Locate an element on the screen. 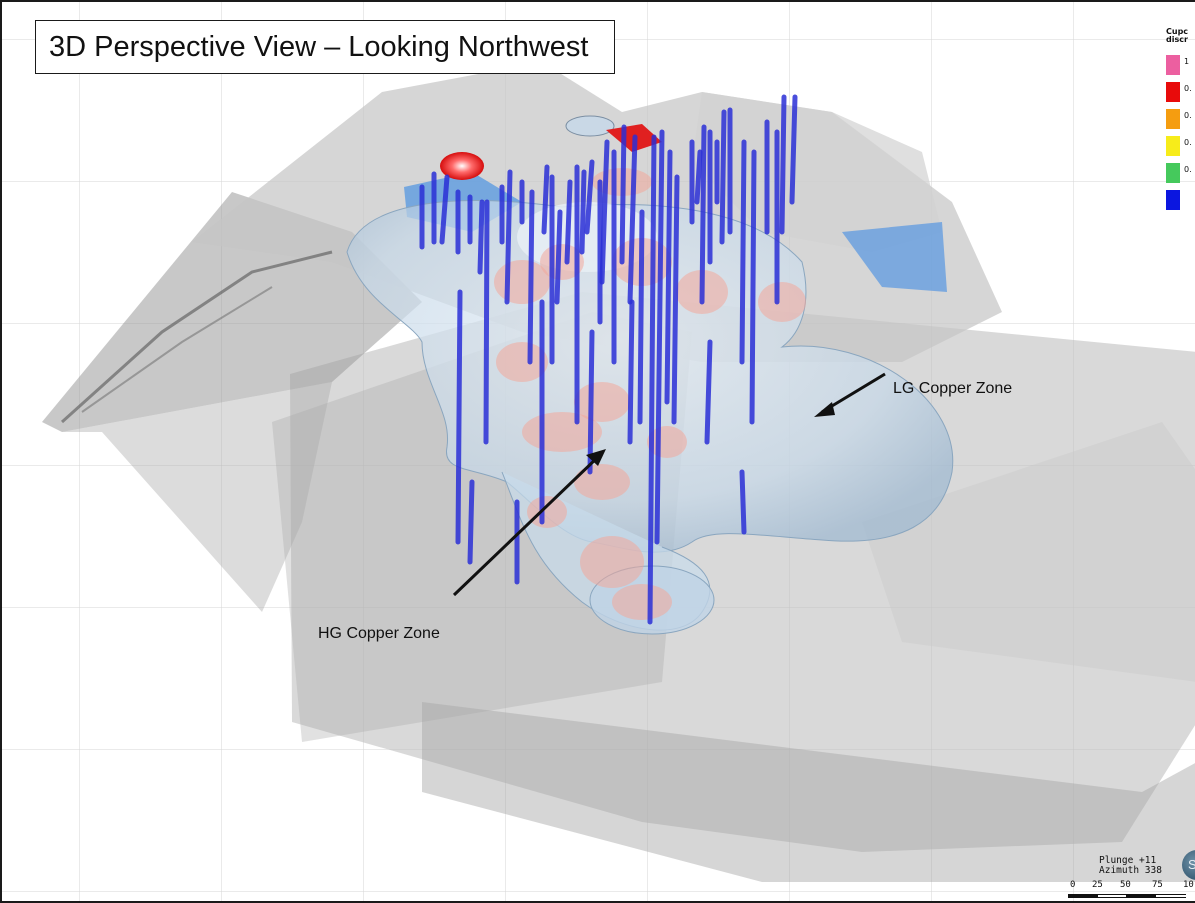 This screenshot has width=1195, height=903. lg-copper-zone-label: LG Copper Zone is located at coordinates (953, 388).